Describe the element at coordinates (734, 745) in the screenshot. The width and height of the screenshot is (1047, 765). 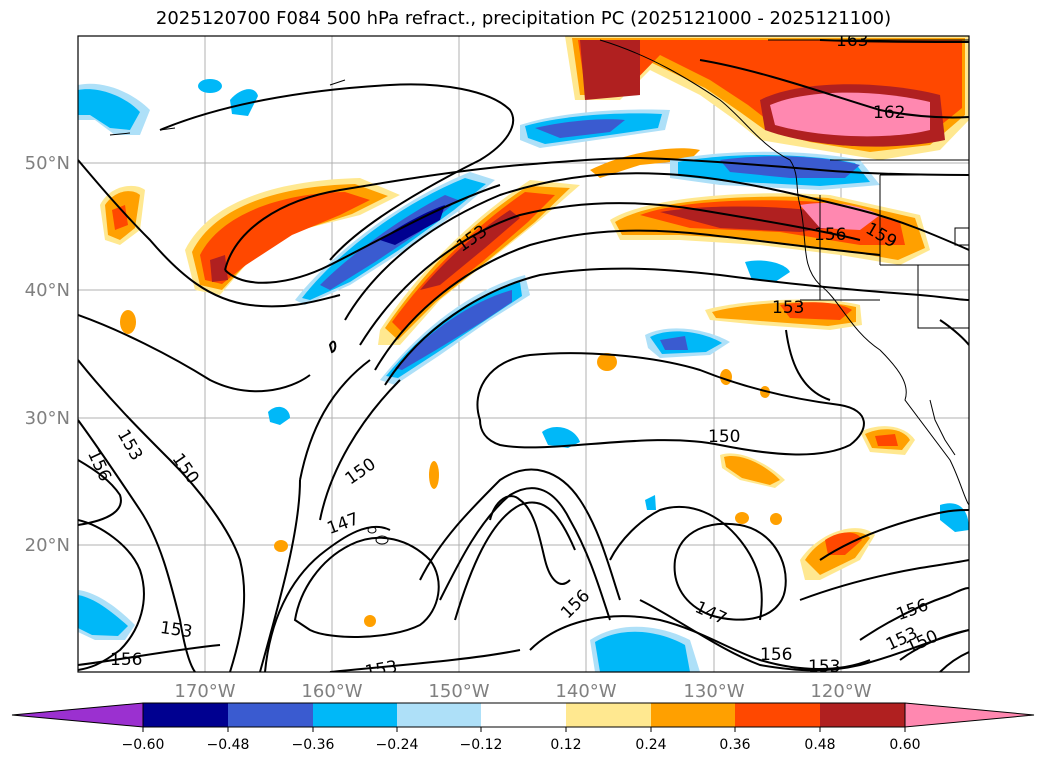
I see `colorbar-tick-label: 0.36` at that location.